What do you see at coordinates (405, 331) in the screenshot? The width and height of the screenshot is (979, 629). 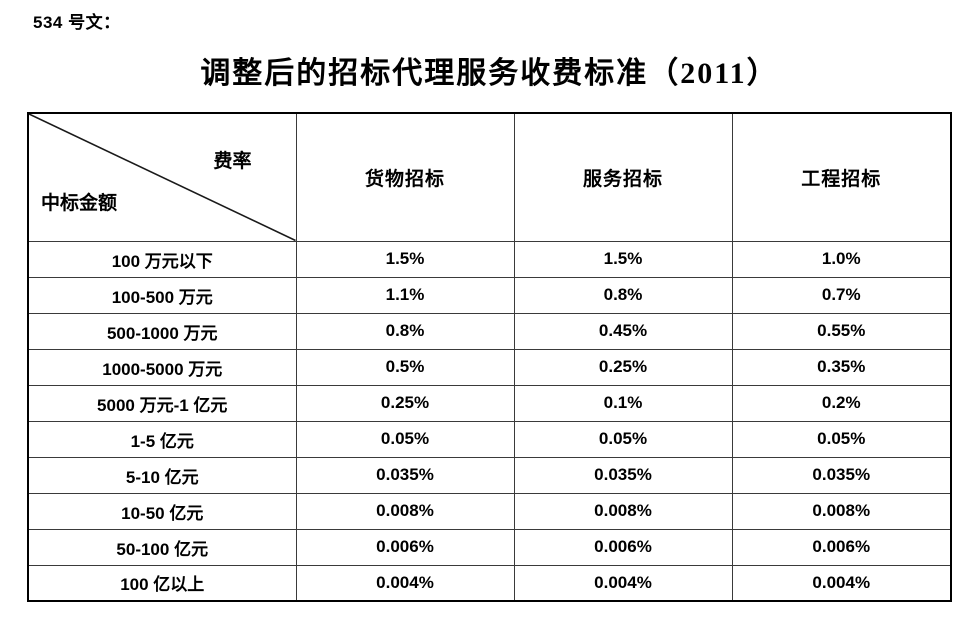 I see `goods-rate-cell: 0.8%` at bounding box center [405, 331].